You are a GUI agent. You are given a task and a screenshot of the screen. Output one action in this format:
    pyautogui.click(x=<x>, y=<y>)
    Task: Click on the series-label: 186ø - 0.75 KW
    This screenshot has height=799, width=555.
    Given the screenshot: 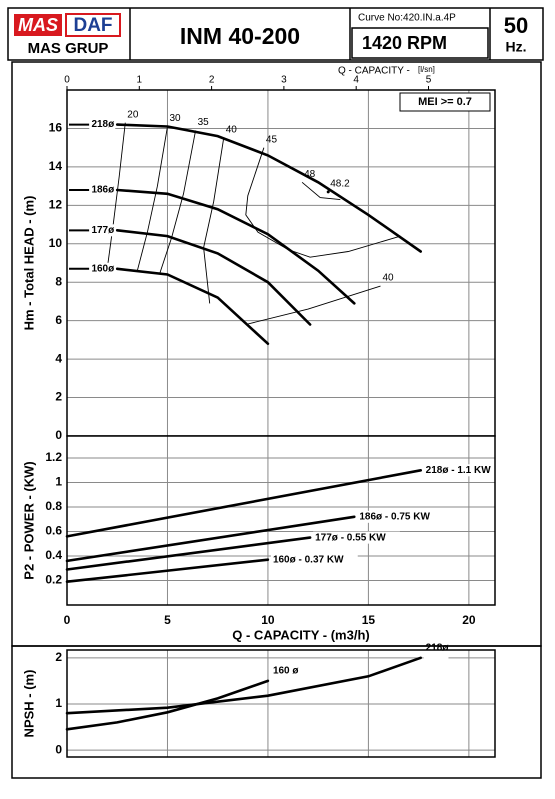 What is the action you would take?
    pyautogui.click(x=394, y=516)
    